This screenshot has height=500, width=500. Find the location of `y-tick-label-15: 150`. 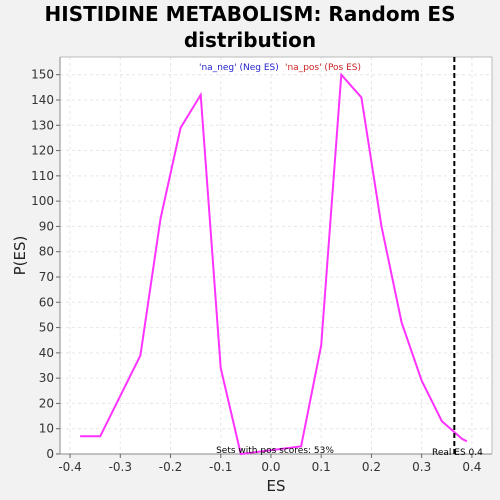

y-tick-label-15: 150 is located at coordinates (42, 75).